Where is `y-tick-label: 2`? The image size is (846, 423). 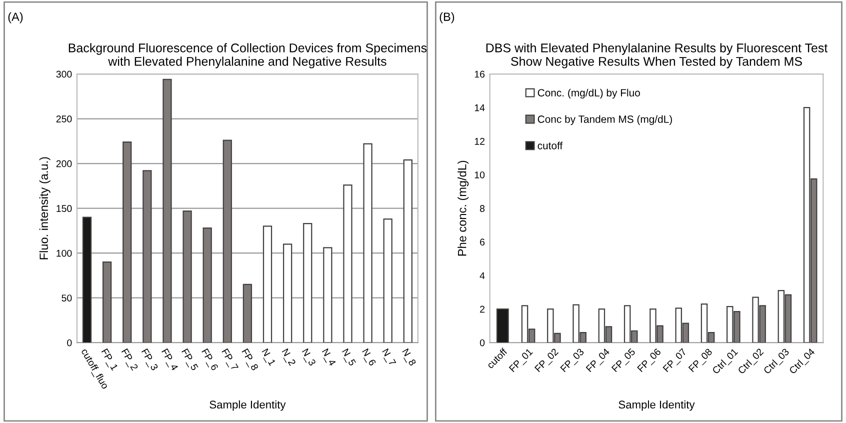 y-tick-label: 2 is located at coordinates (482, 309).